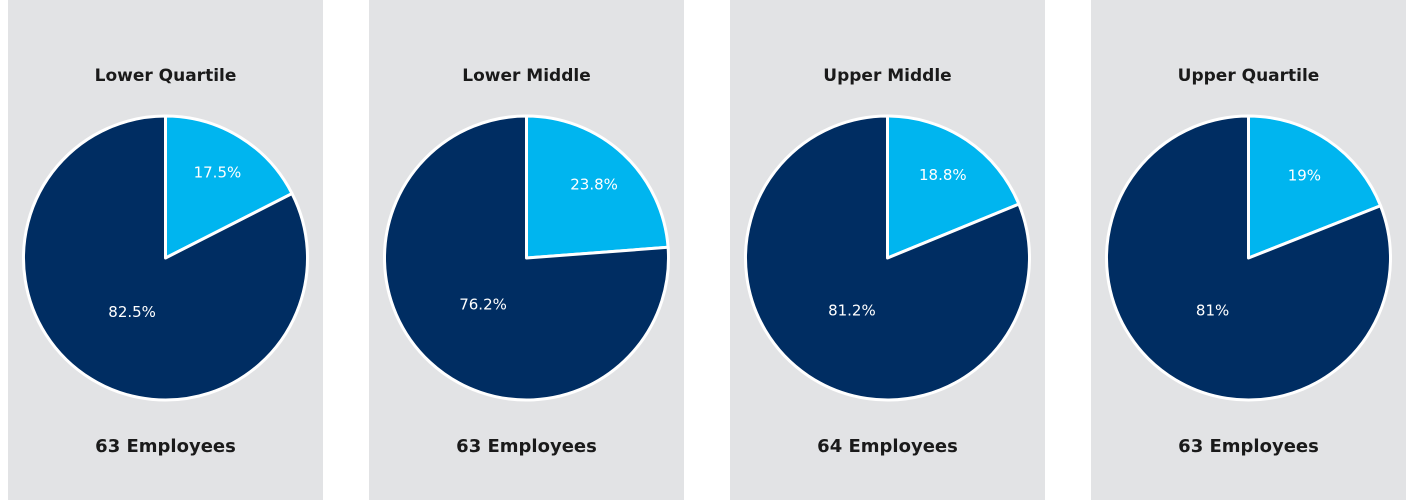  What do you see at coordinates (1249, 76) in the screenshot?
I see `chart-title: Upper Quartile` at bounding box center [1249, 76].